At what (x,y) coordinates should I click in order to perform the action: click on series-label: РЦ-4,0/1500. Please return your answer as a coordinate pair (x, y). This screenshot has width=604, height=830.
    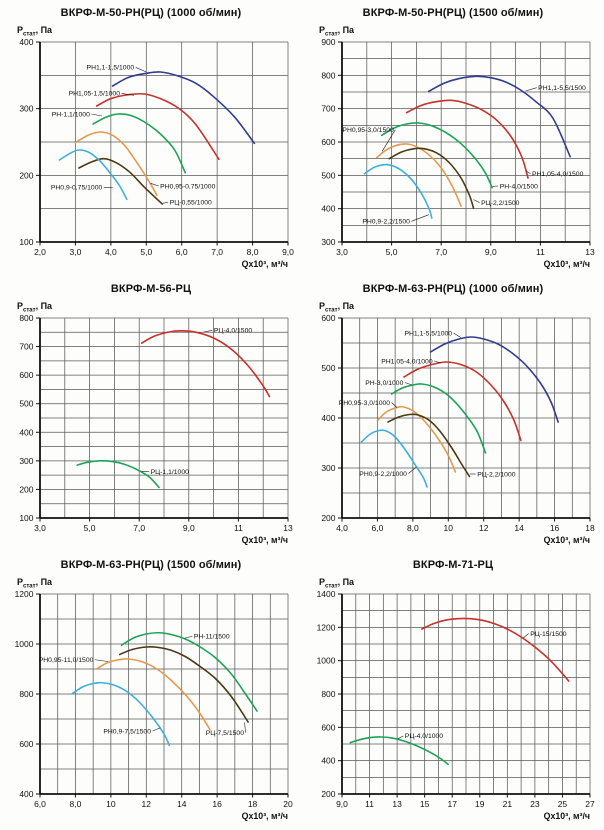
    Looking at the image, I should click on (233, 331).